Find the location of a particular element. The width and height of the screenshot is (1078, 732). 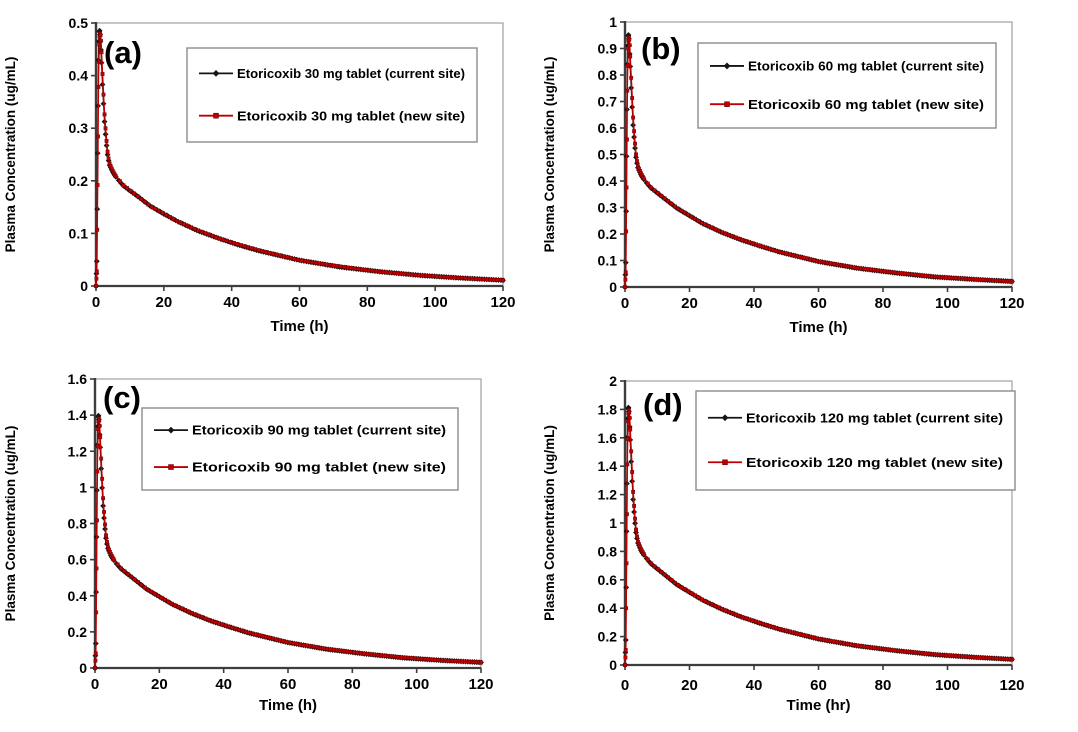

x-tick-label: 0 is located at coordinates (625, 303).